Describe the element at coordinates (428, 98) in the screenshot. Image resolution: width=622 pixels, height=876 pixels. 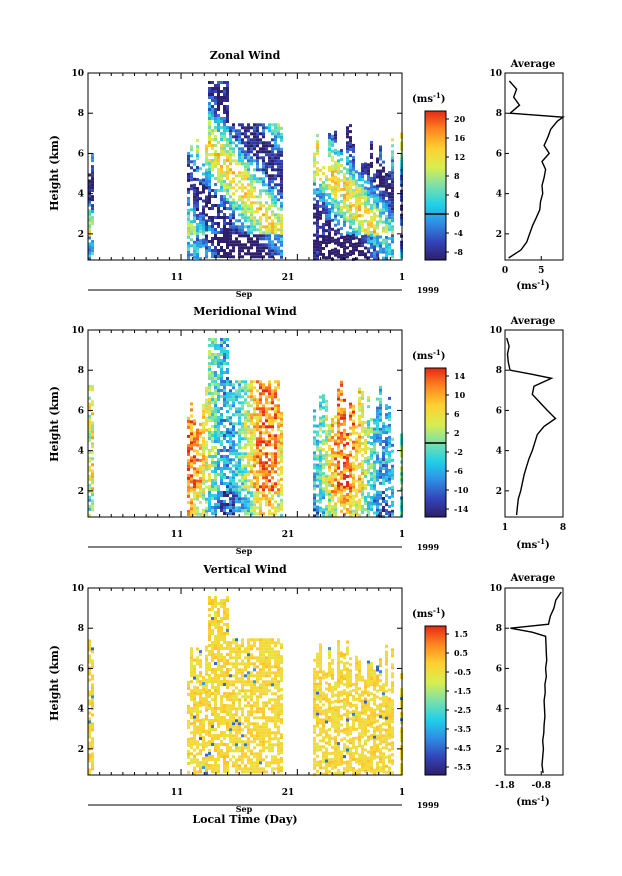
I see `colorbar-unit: (ms-1)` at that location.